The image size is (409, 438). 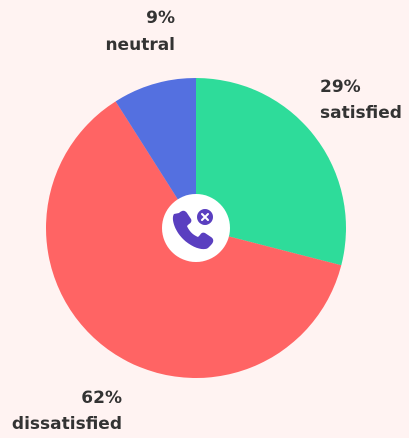 What do you see at coordinates (155, 153) in the screenshot?
I see `pie-slice` at bounding box center [155, 153].